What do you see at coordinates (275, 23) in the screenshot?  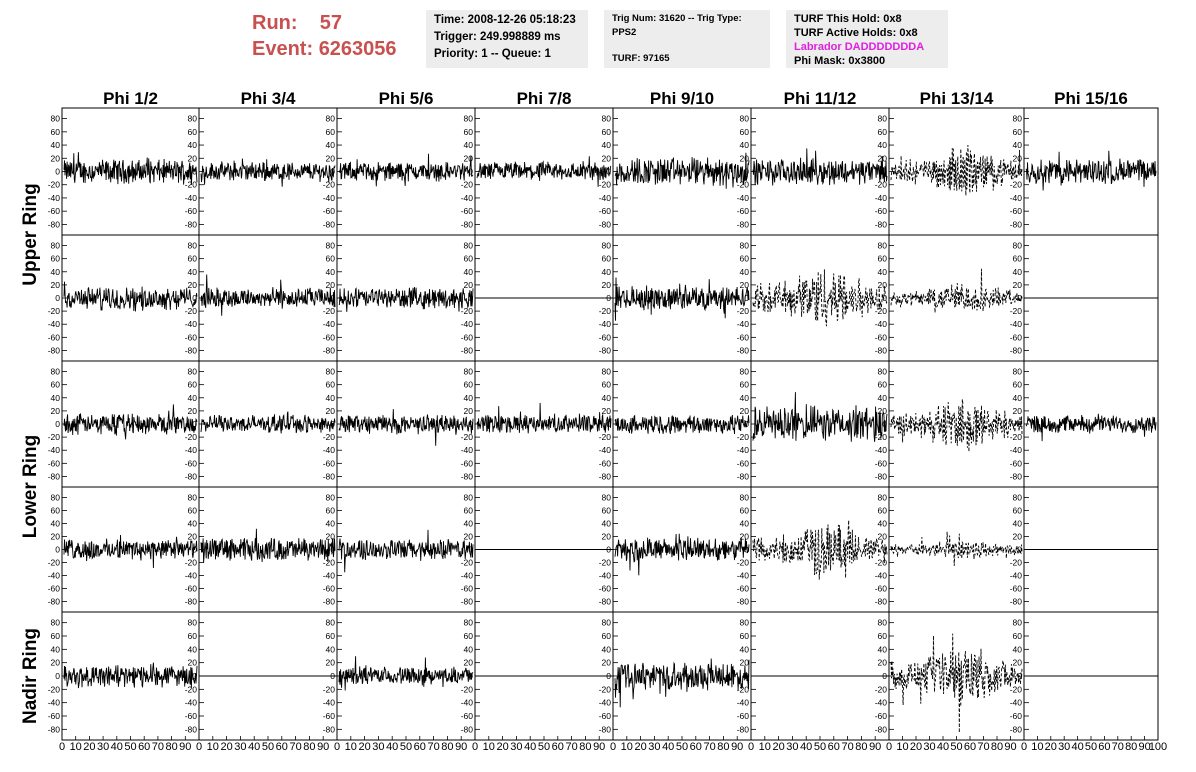 I see `run-label: Run:` at bounding box center [275, 23].